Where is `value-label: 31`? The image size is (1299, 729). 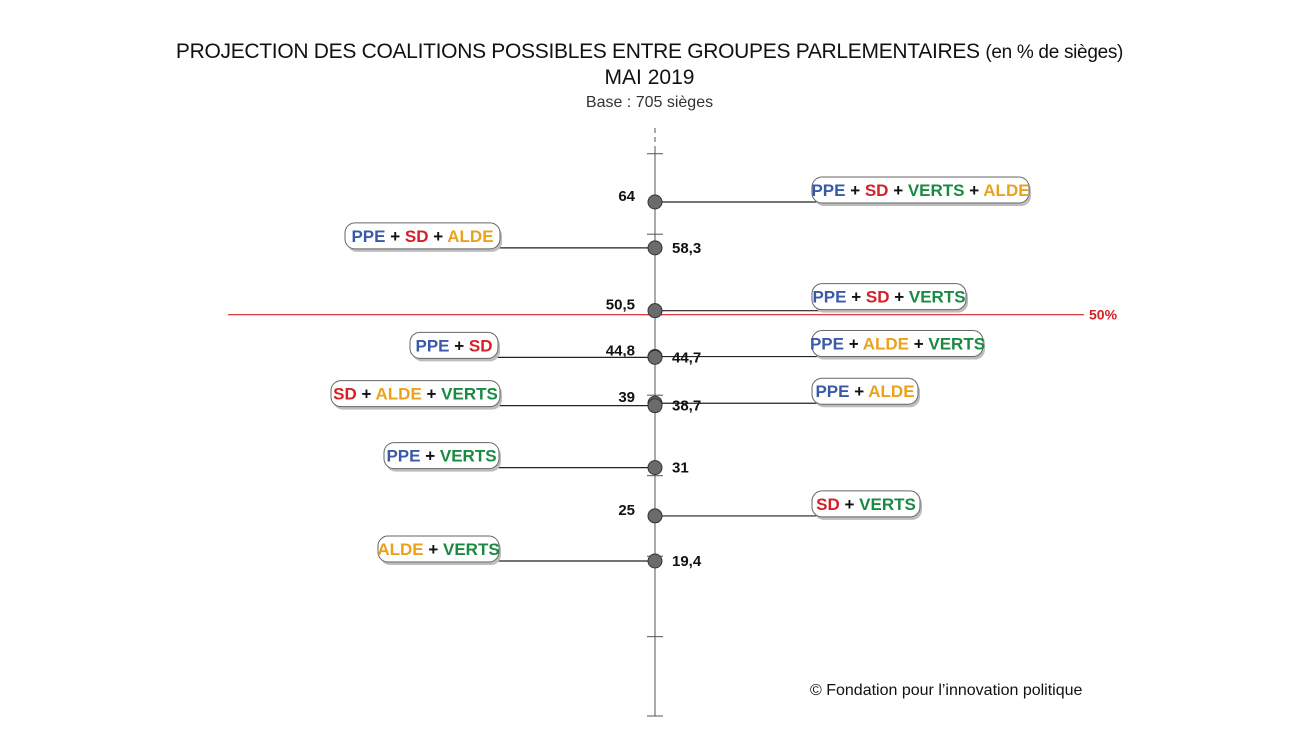 value-label: 31 is located at coordinates (680, 468).